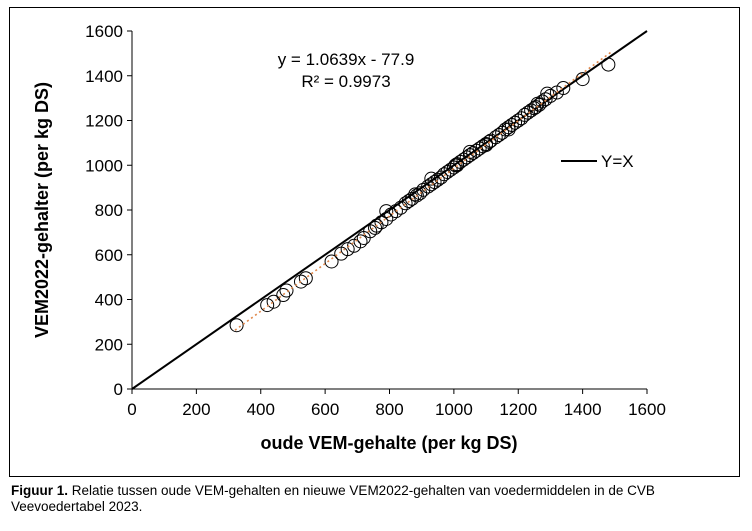 Image resolution: width=752 pixels, height=531 pixels. I want to click on x-tick-label: 800, so click(389, 409).